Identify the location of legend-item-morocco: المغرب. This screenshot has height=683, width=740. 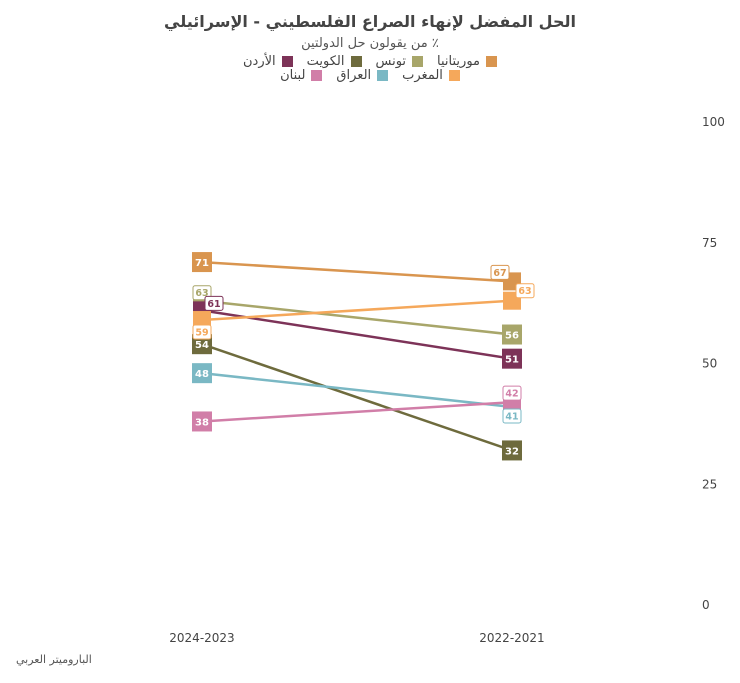
(431, 75).